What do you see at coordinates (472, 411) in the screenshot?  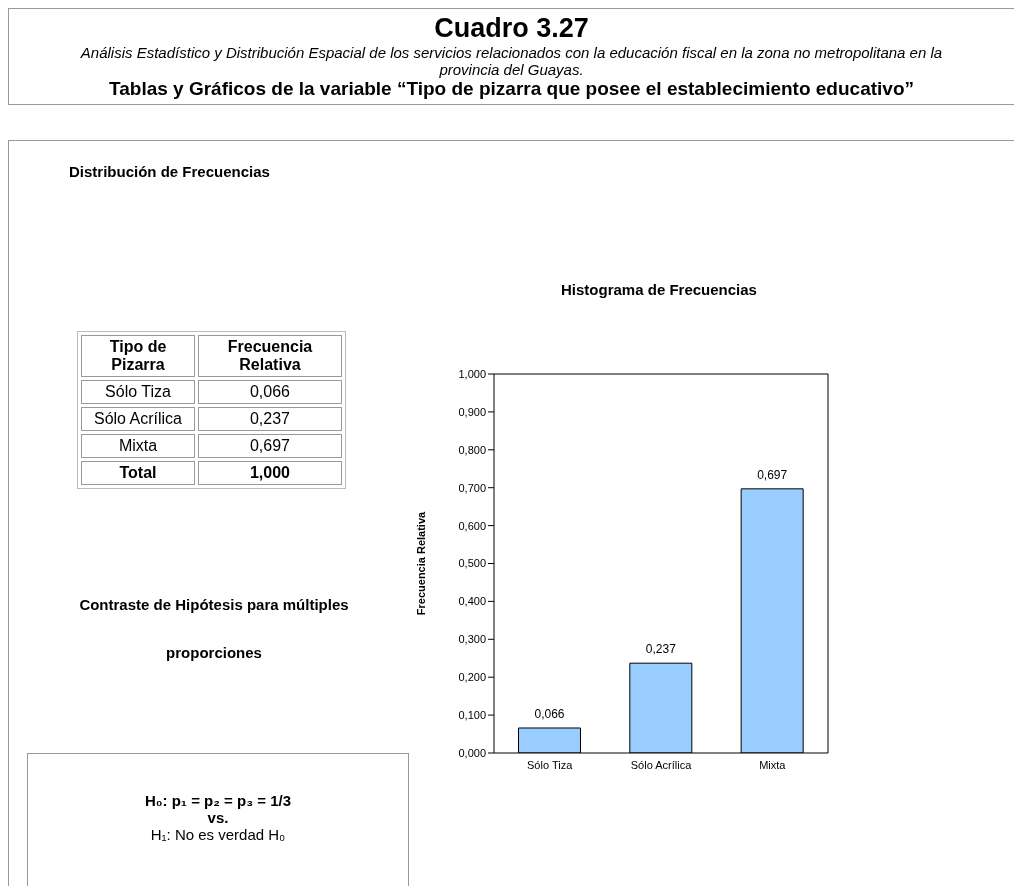 I see `y-tick-label: 0,900` at bounding box center [472, 411].